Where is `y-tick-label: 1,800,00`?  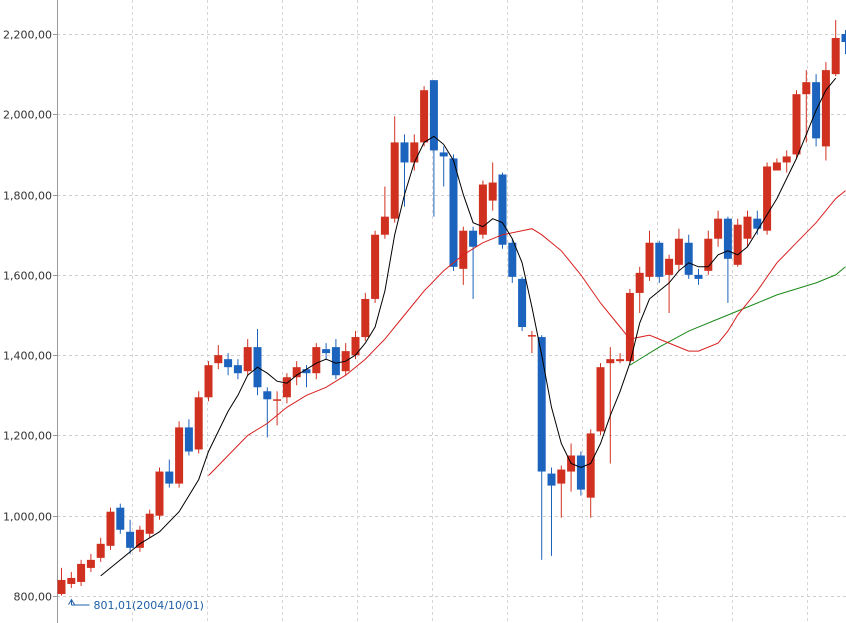
y-tick-label: 1,800,00 is located at coordinates (27, 196).